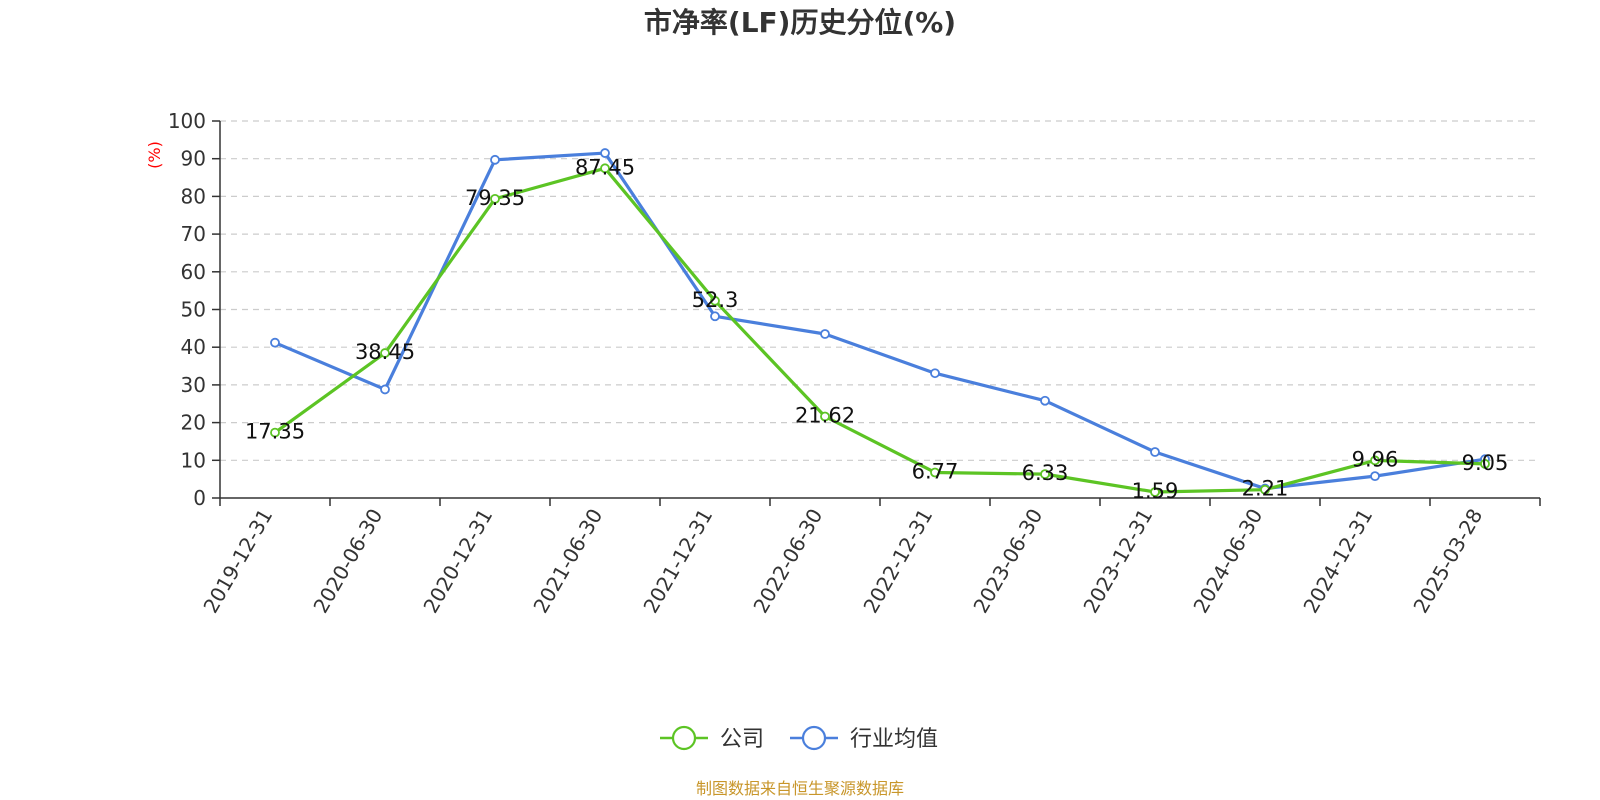 The image size is (1600, 800). What do you see at coordinates (894, 739) in the screenshot?
I see `legend-label: 行业均值` at bounding box center [894, 739].